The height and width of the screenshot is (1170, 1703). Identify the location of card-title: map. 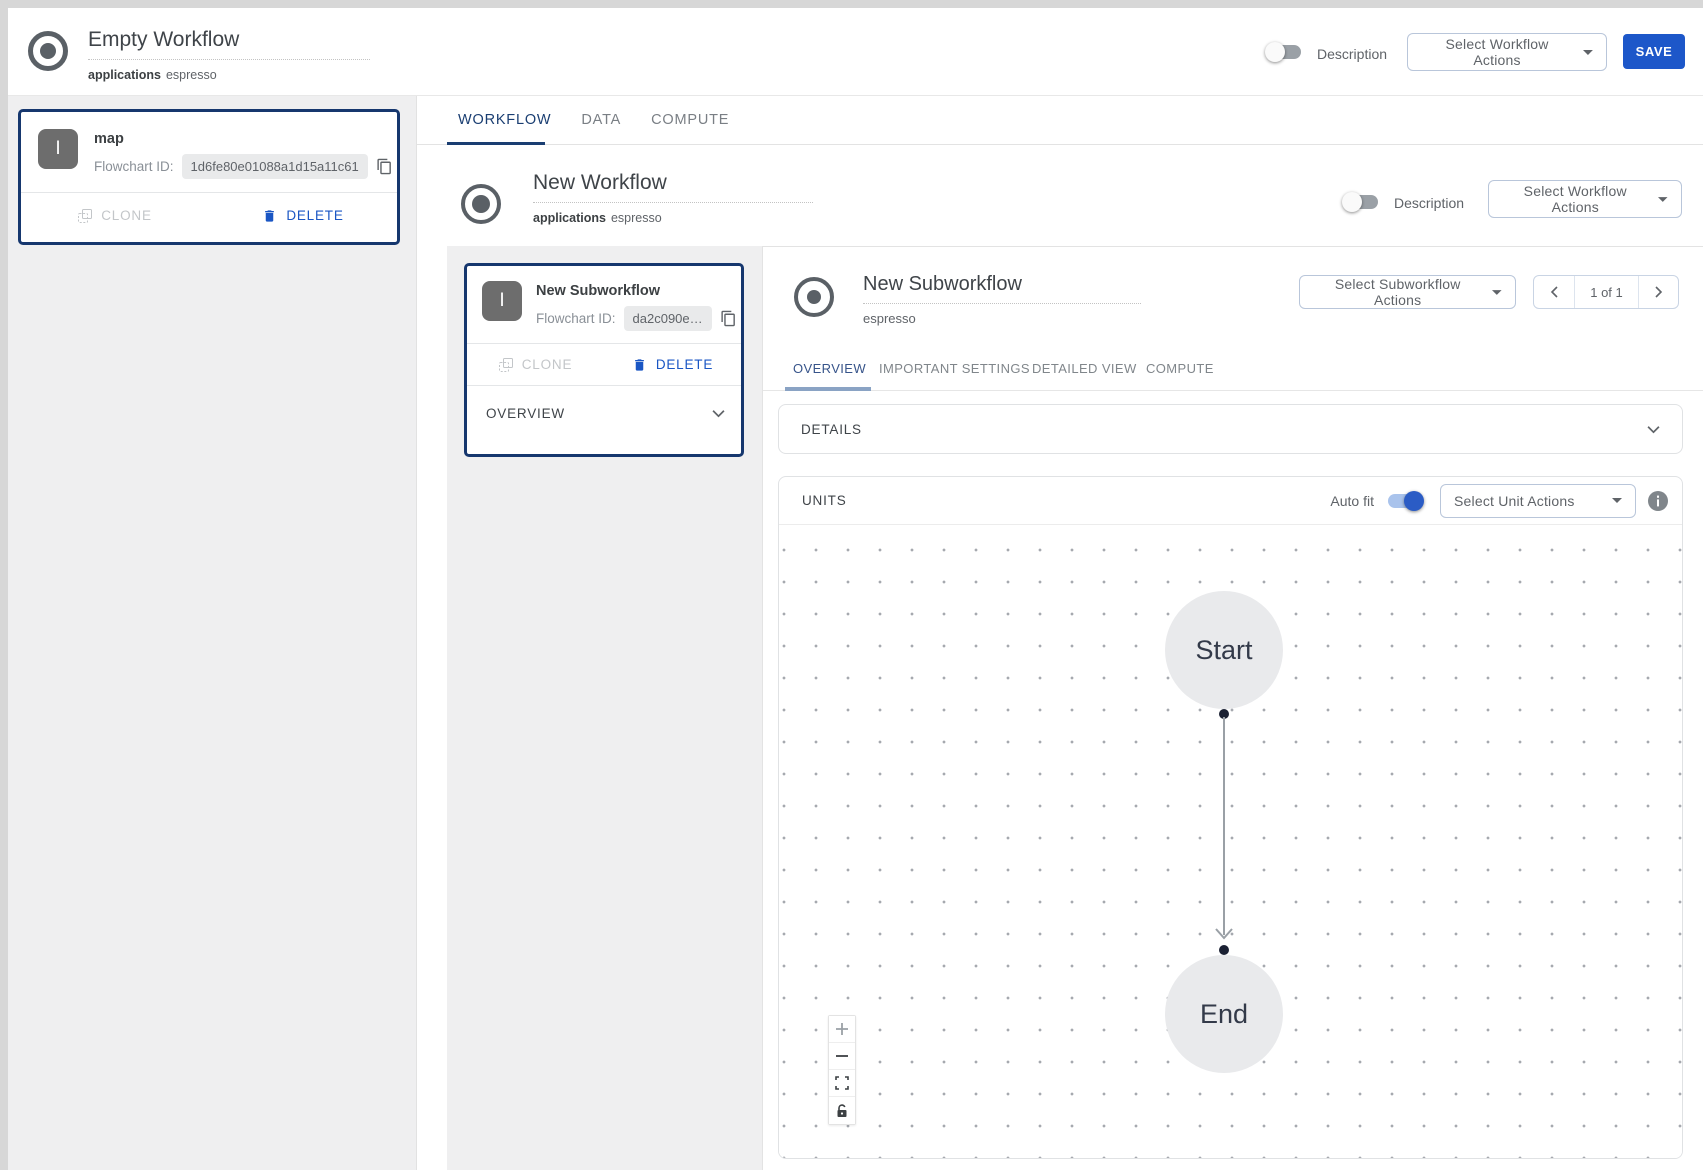
(109, 139).